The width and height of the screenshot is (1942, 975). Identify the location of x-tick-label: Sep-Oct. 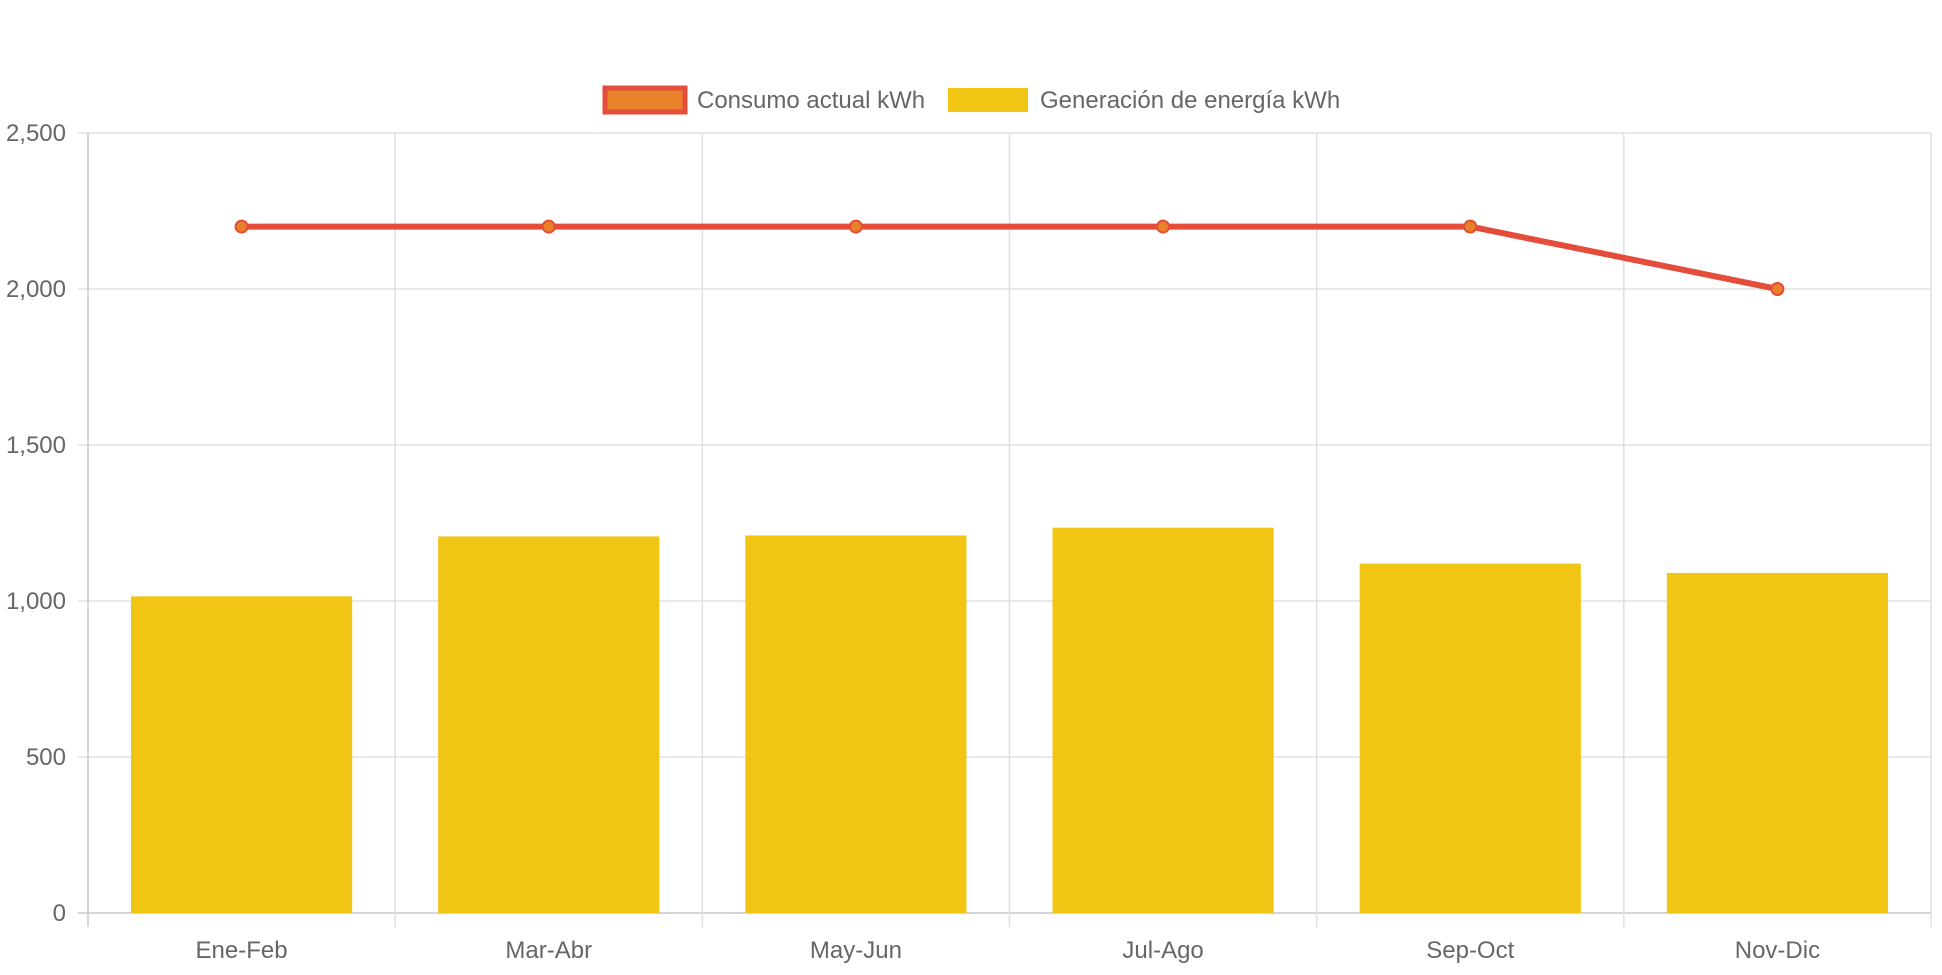
(1470, 950).